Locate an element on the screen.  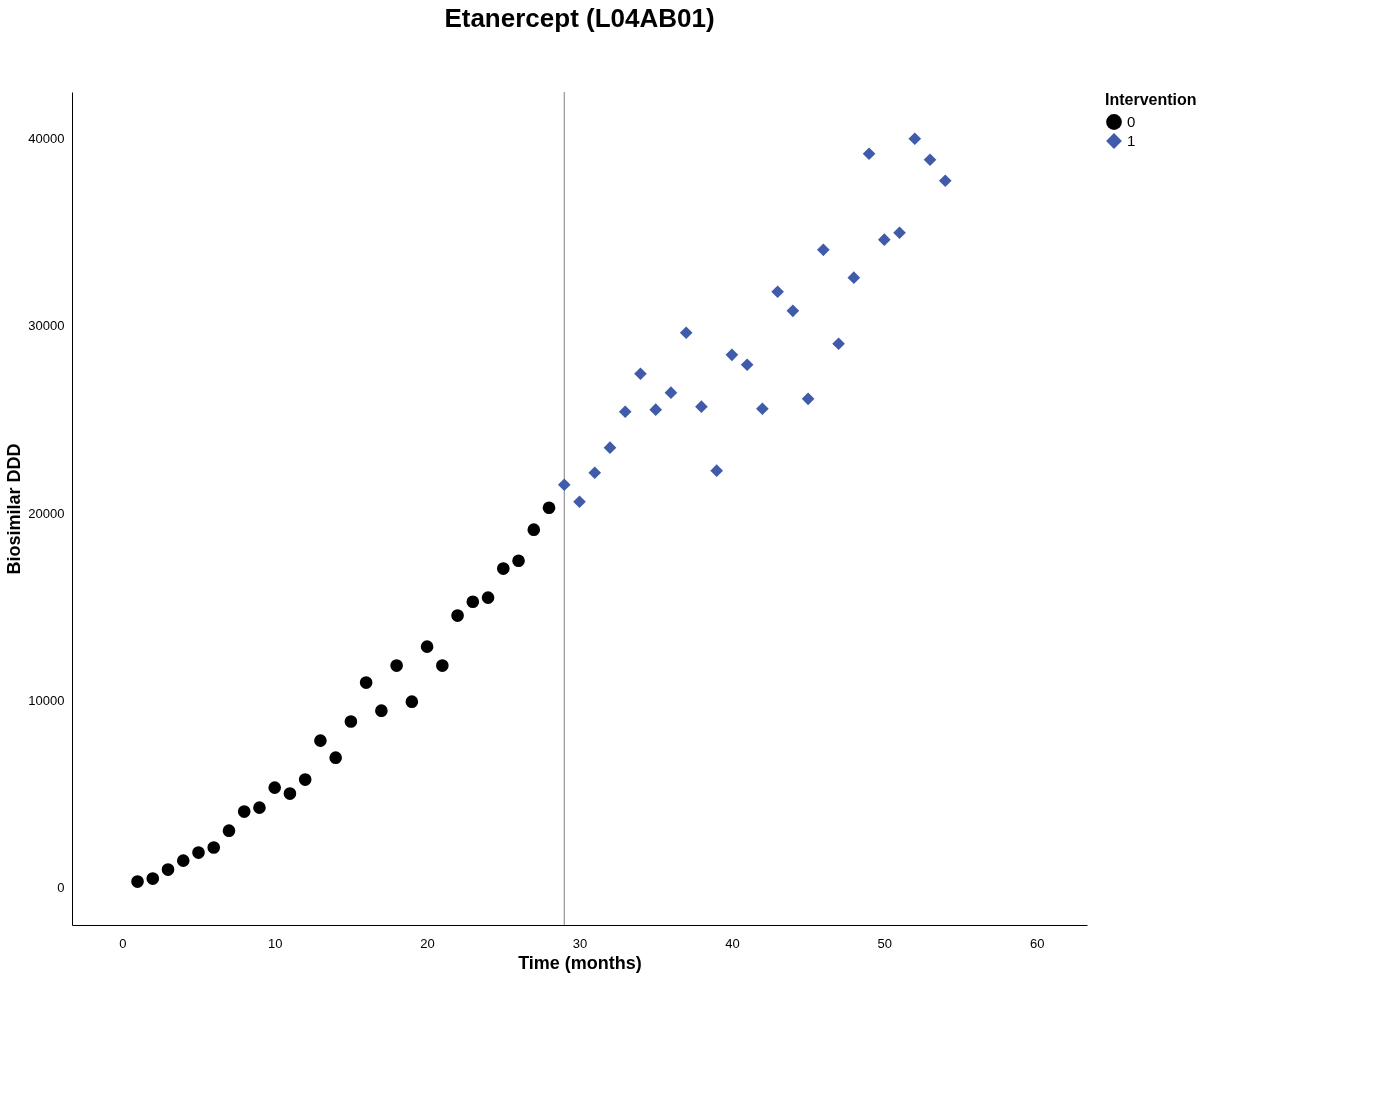
x-axis-title: Time (months) is located at coordinates (580, 962).